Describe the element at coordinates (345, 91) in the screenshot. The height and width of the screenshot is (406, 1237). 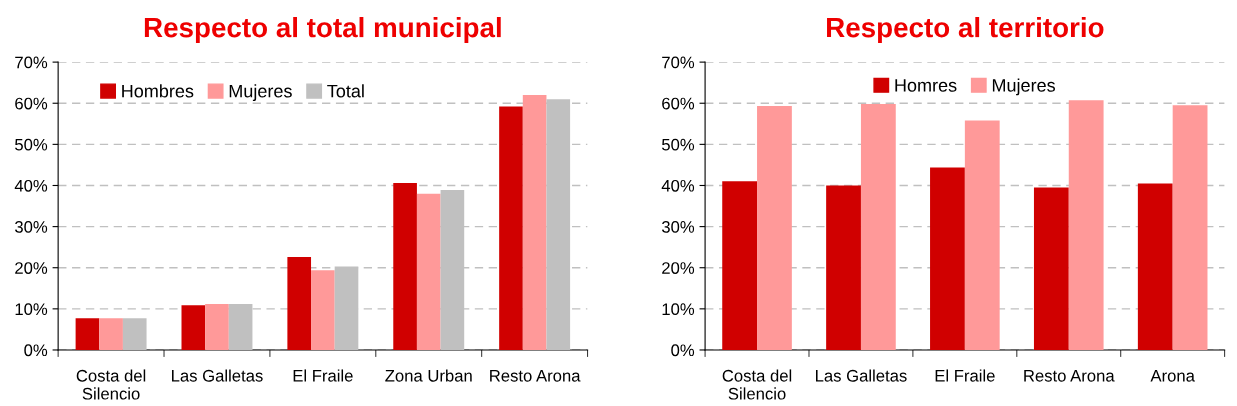
I see `legend-label: Total` at that location.